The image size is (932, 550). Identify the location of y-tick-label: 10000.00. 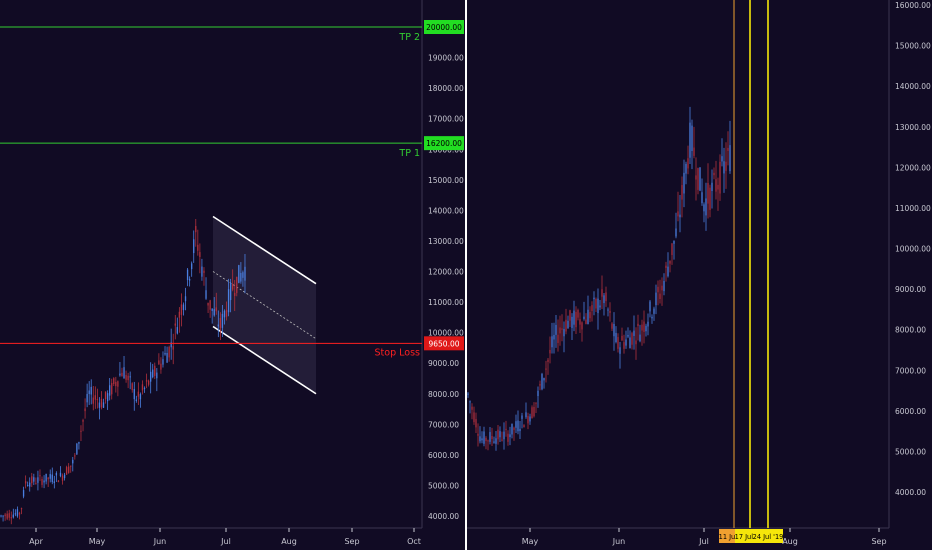
(446, 333).